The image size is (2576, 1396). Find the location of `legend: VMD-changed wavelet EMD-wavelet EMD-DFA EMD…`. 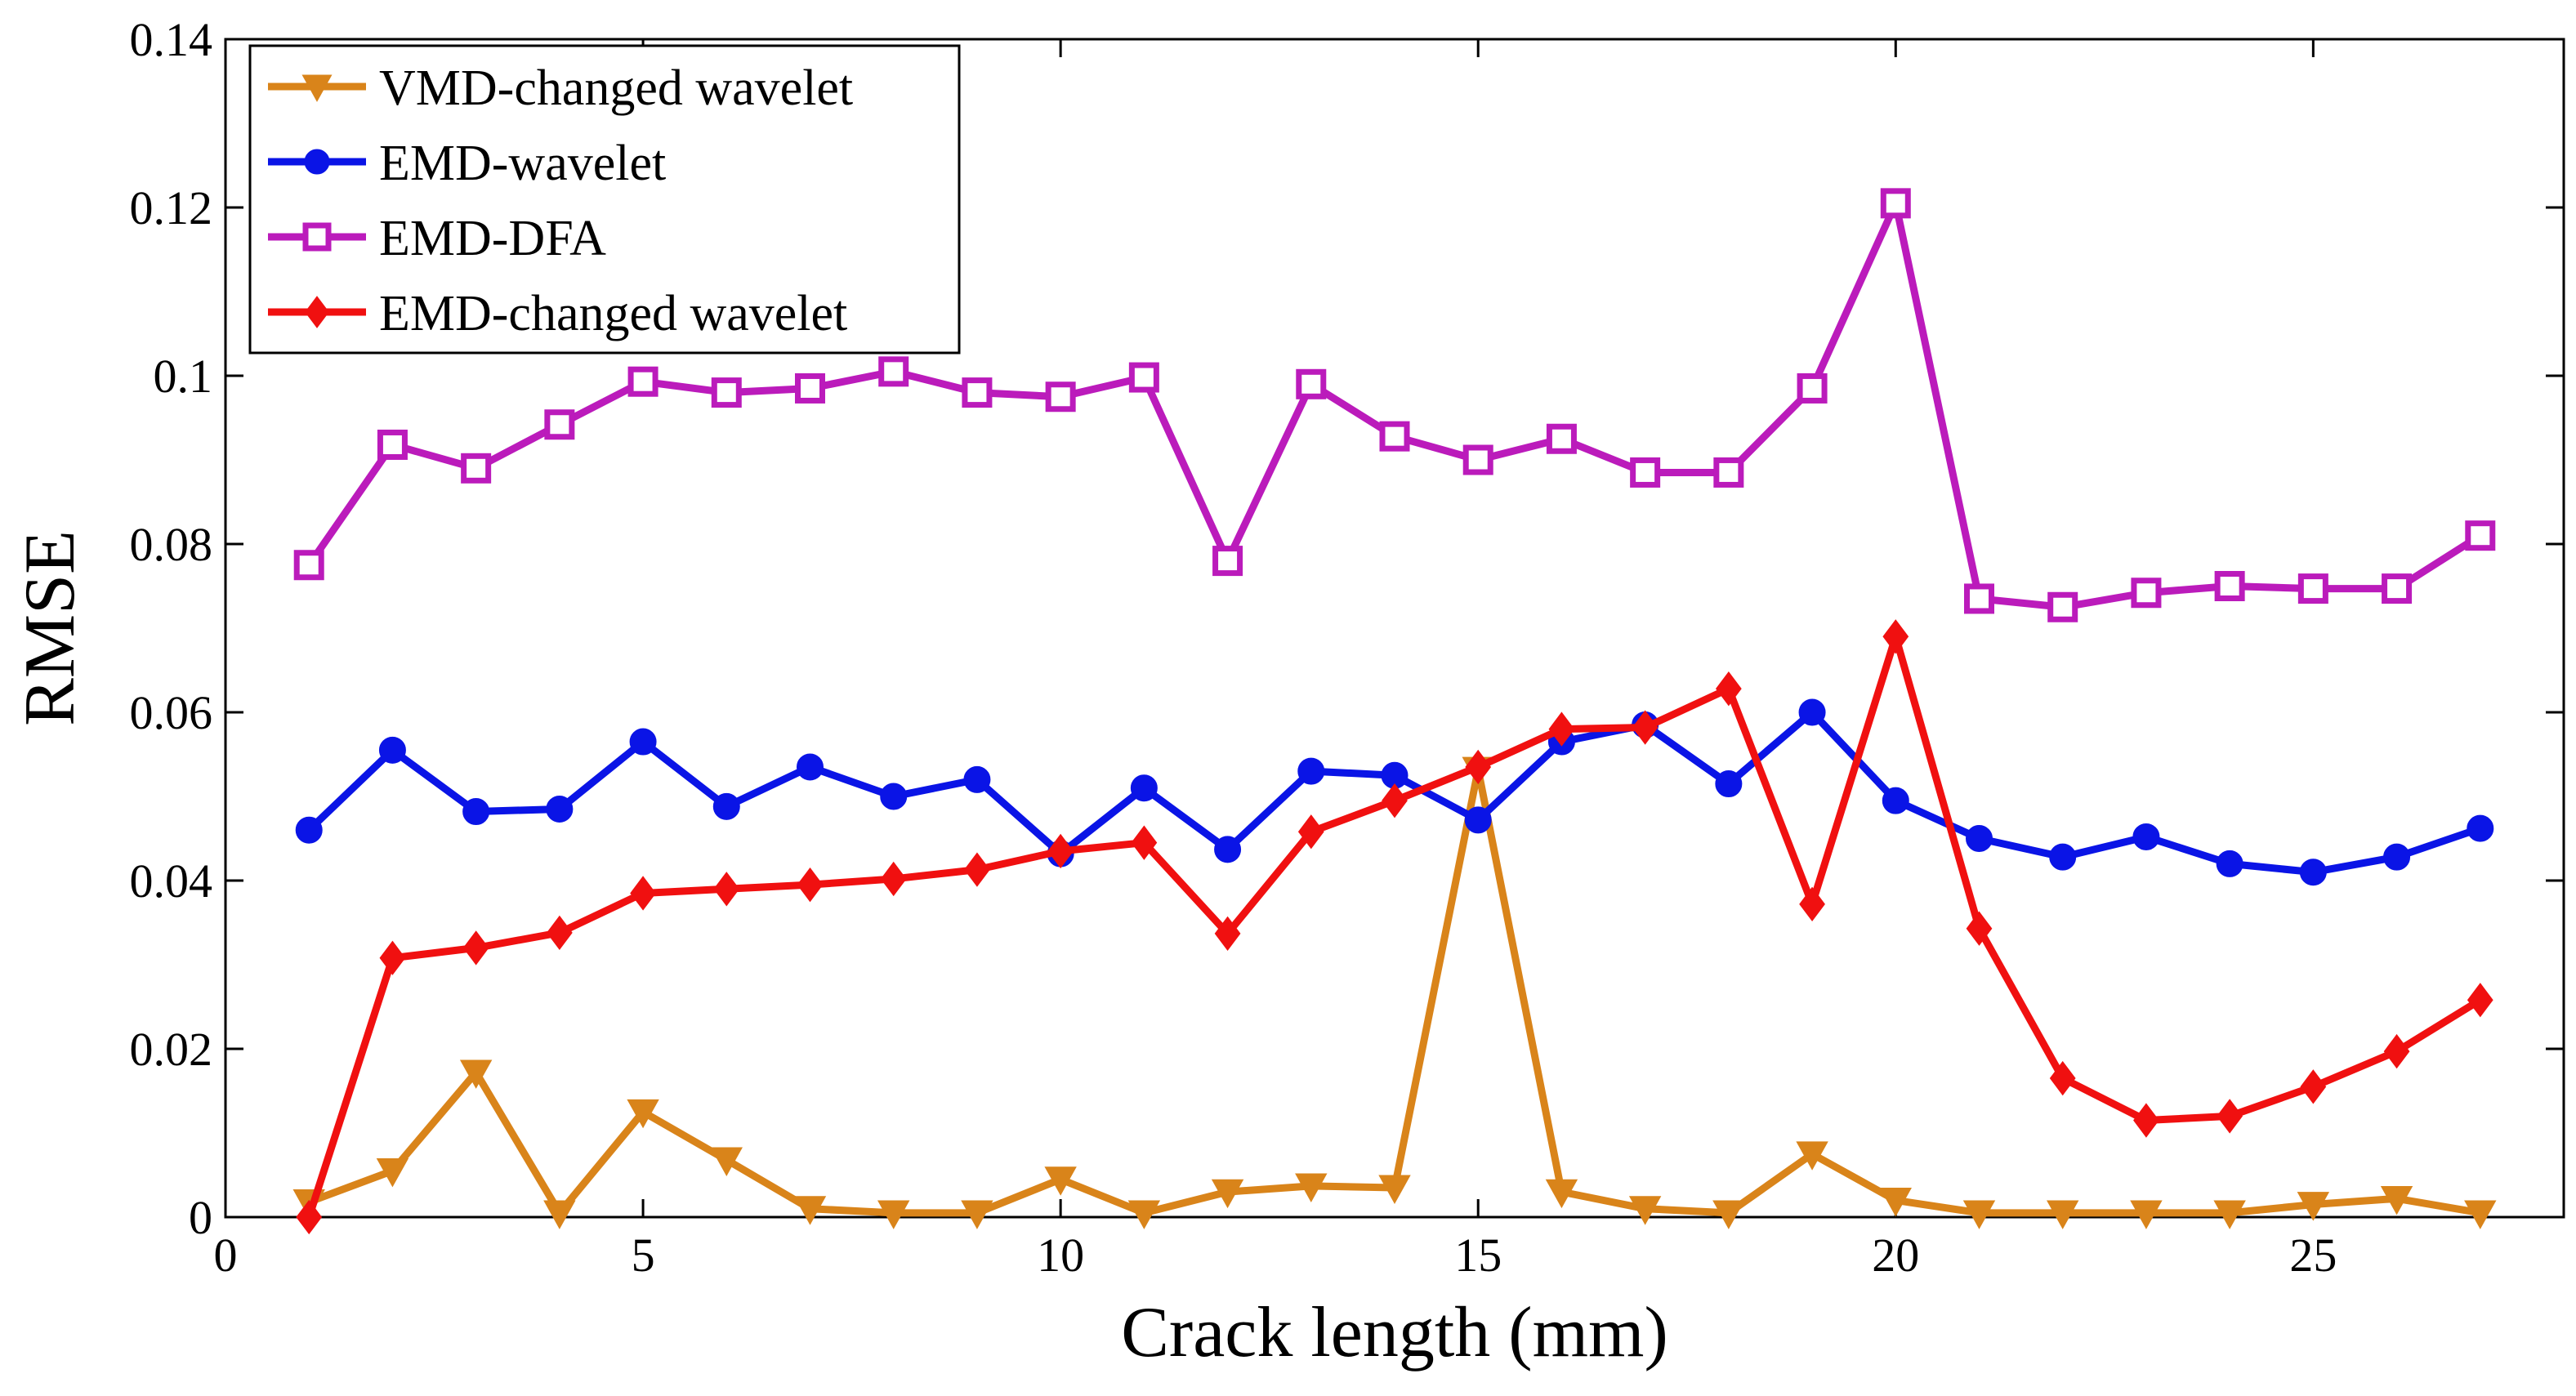

legend: VMD-changed wavelet EMD-wavelet EMD-DFA EMD… is located at coordinates (604, 199).